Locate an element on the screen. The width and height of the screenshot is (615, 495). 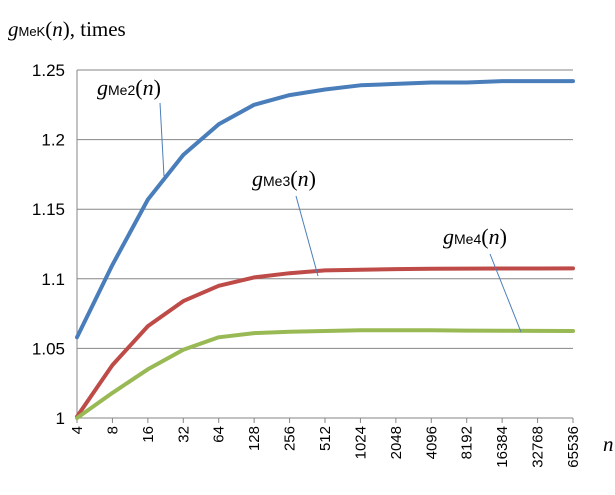
x-tick-label: 4 is located at coordinates (77, 430).